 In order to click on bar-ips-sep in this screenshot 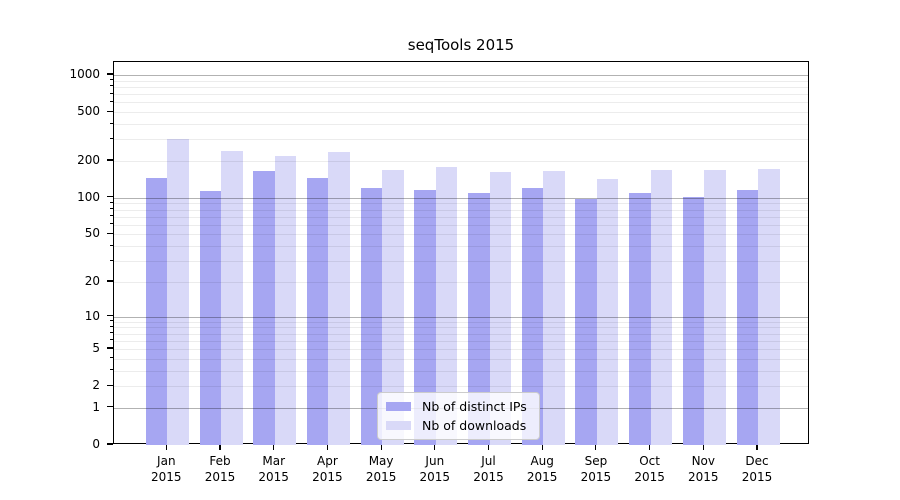, I will do `click(586, 322)`.